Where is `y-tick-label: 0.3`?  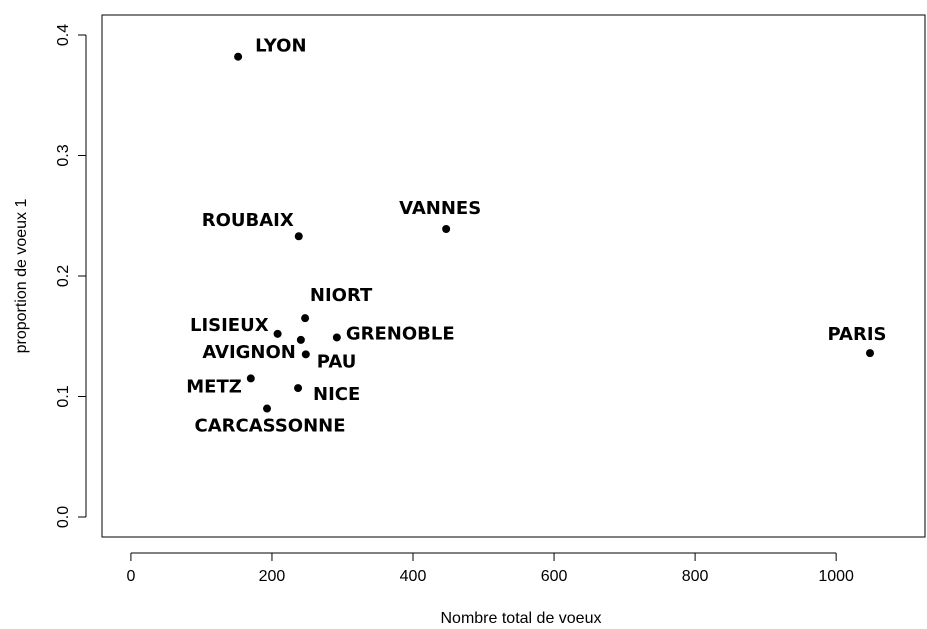
y-tick-label: 0.3 is located at coordinates (63, 155).